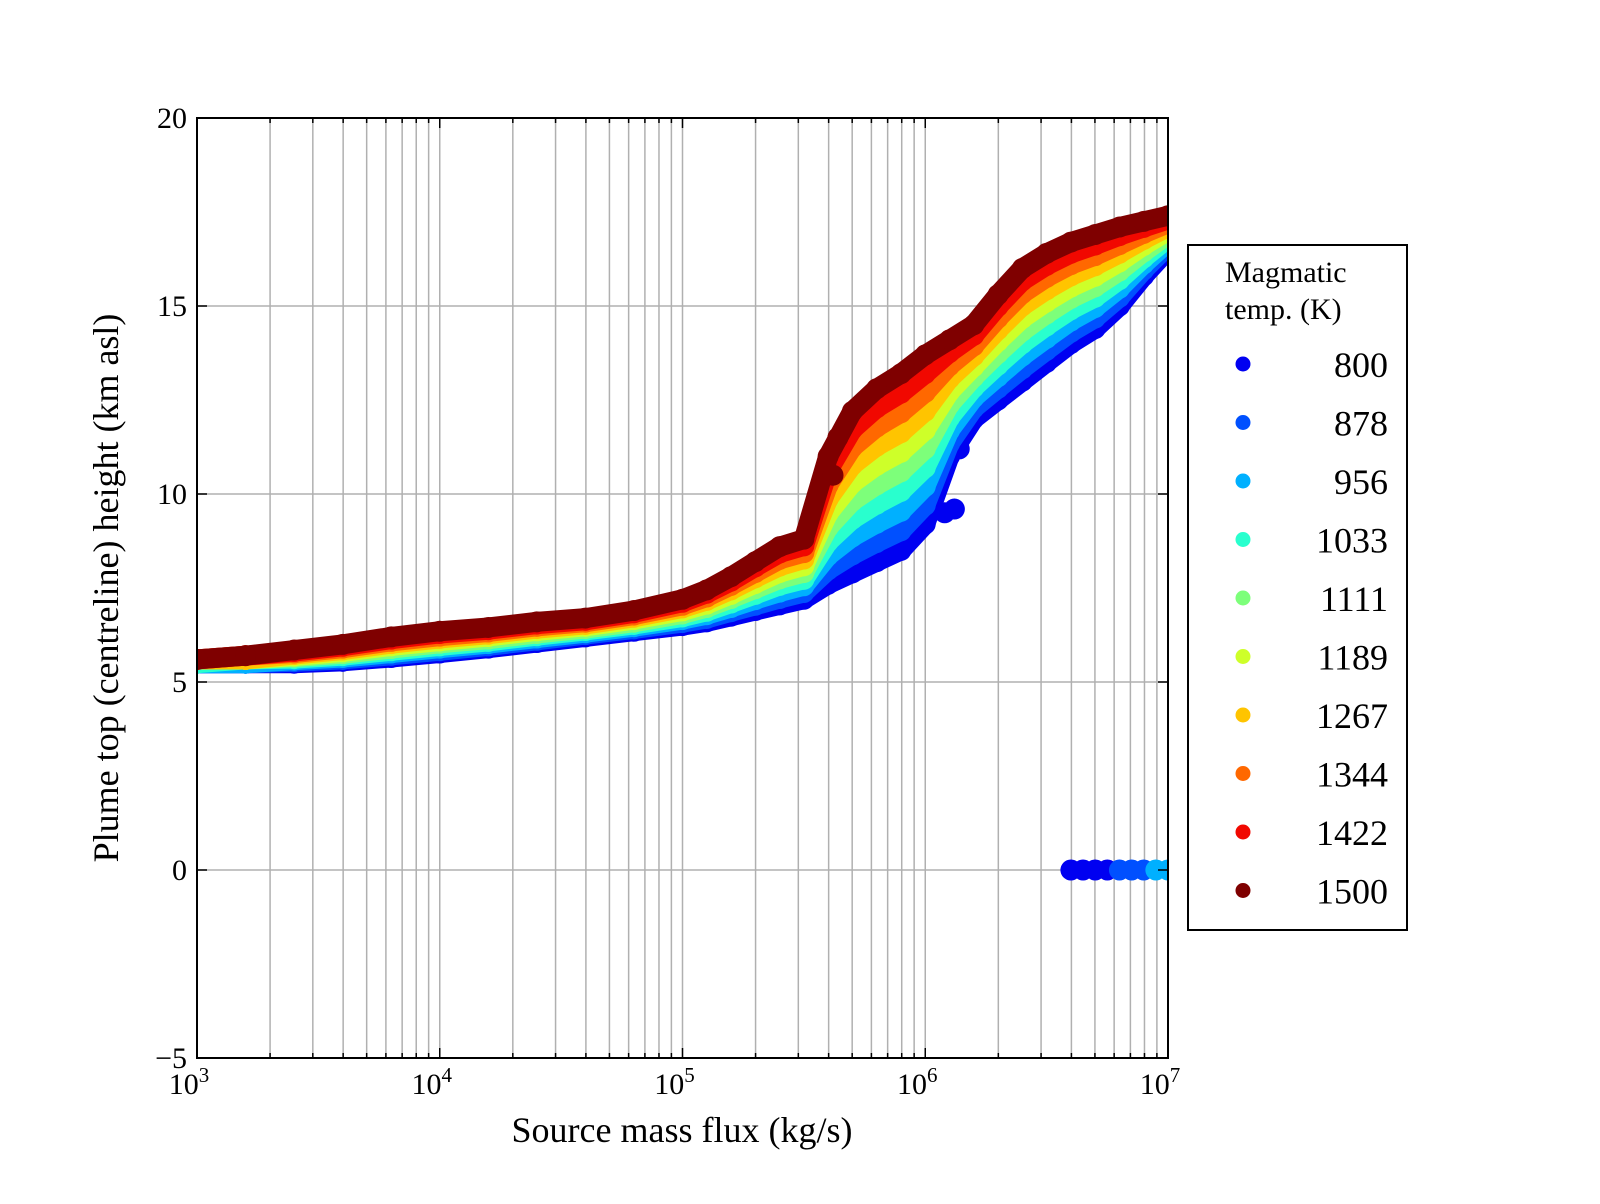 The image size is (1600, 1204). What do you see at coordinates (1311, 716) in the screenshot?
I see `legend-item-1267: 1267` at bounding box center [1311, 716].